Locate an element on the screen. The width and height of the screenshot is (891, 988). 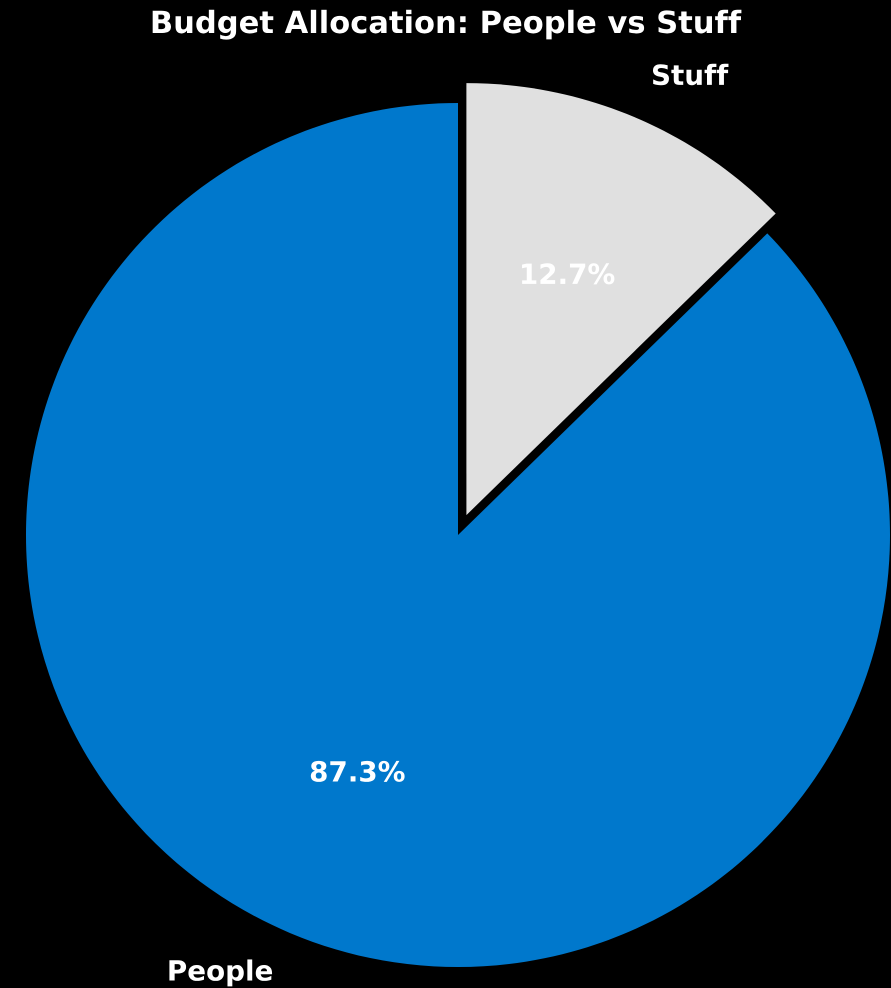
slice-label: Stuff is located at coordinates (690, 75).